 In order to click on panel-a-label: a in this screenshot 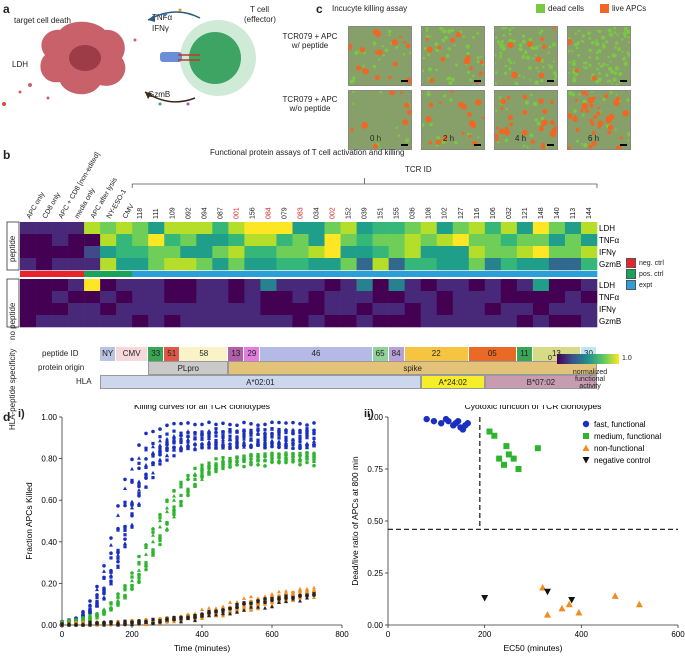, I will do `click(6, 9)`.